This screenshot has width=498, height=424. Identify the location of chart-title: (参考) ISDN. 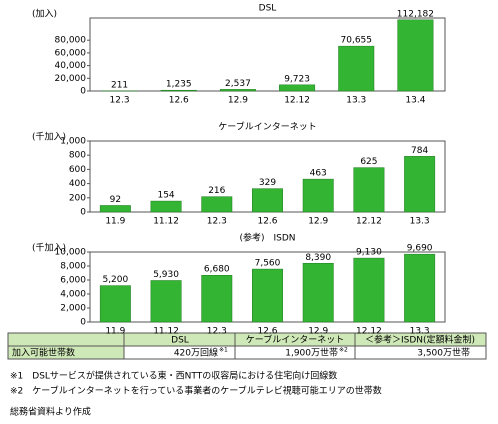
(267, 238).